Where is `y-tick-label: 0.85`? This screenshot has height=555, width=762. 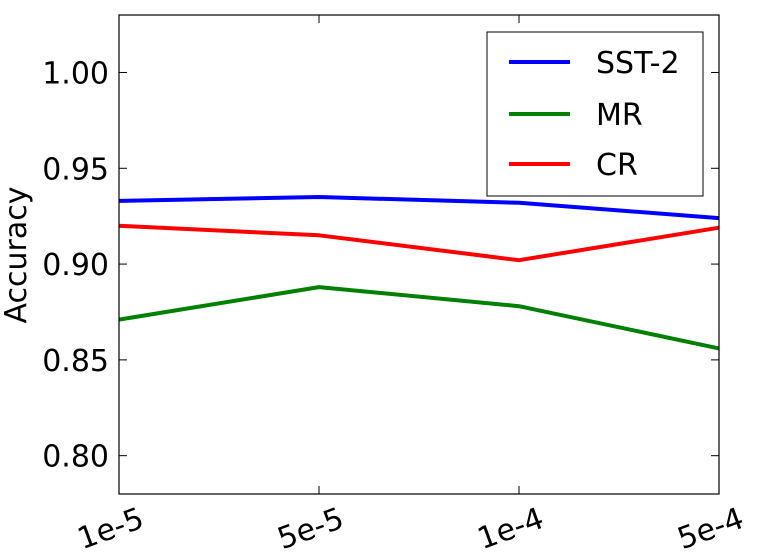 y-tick-label: 0.85 is located at coordinates (75, 361).